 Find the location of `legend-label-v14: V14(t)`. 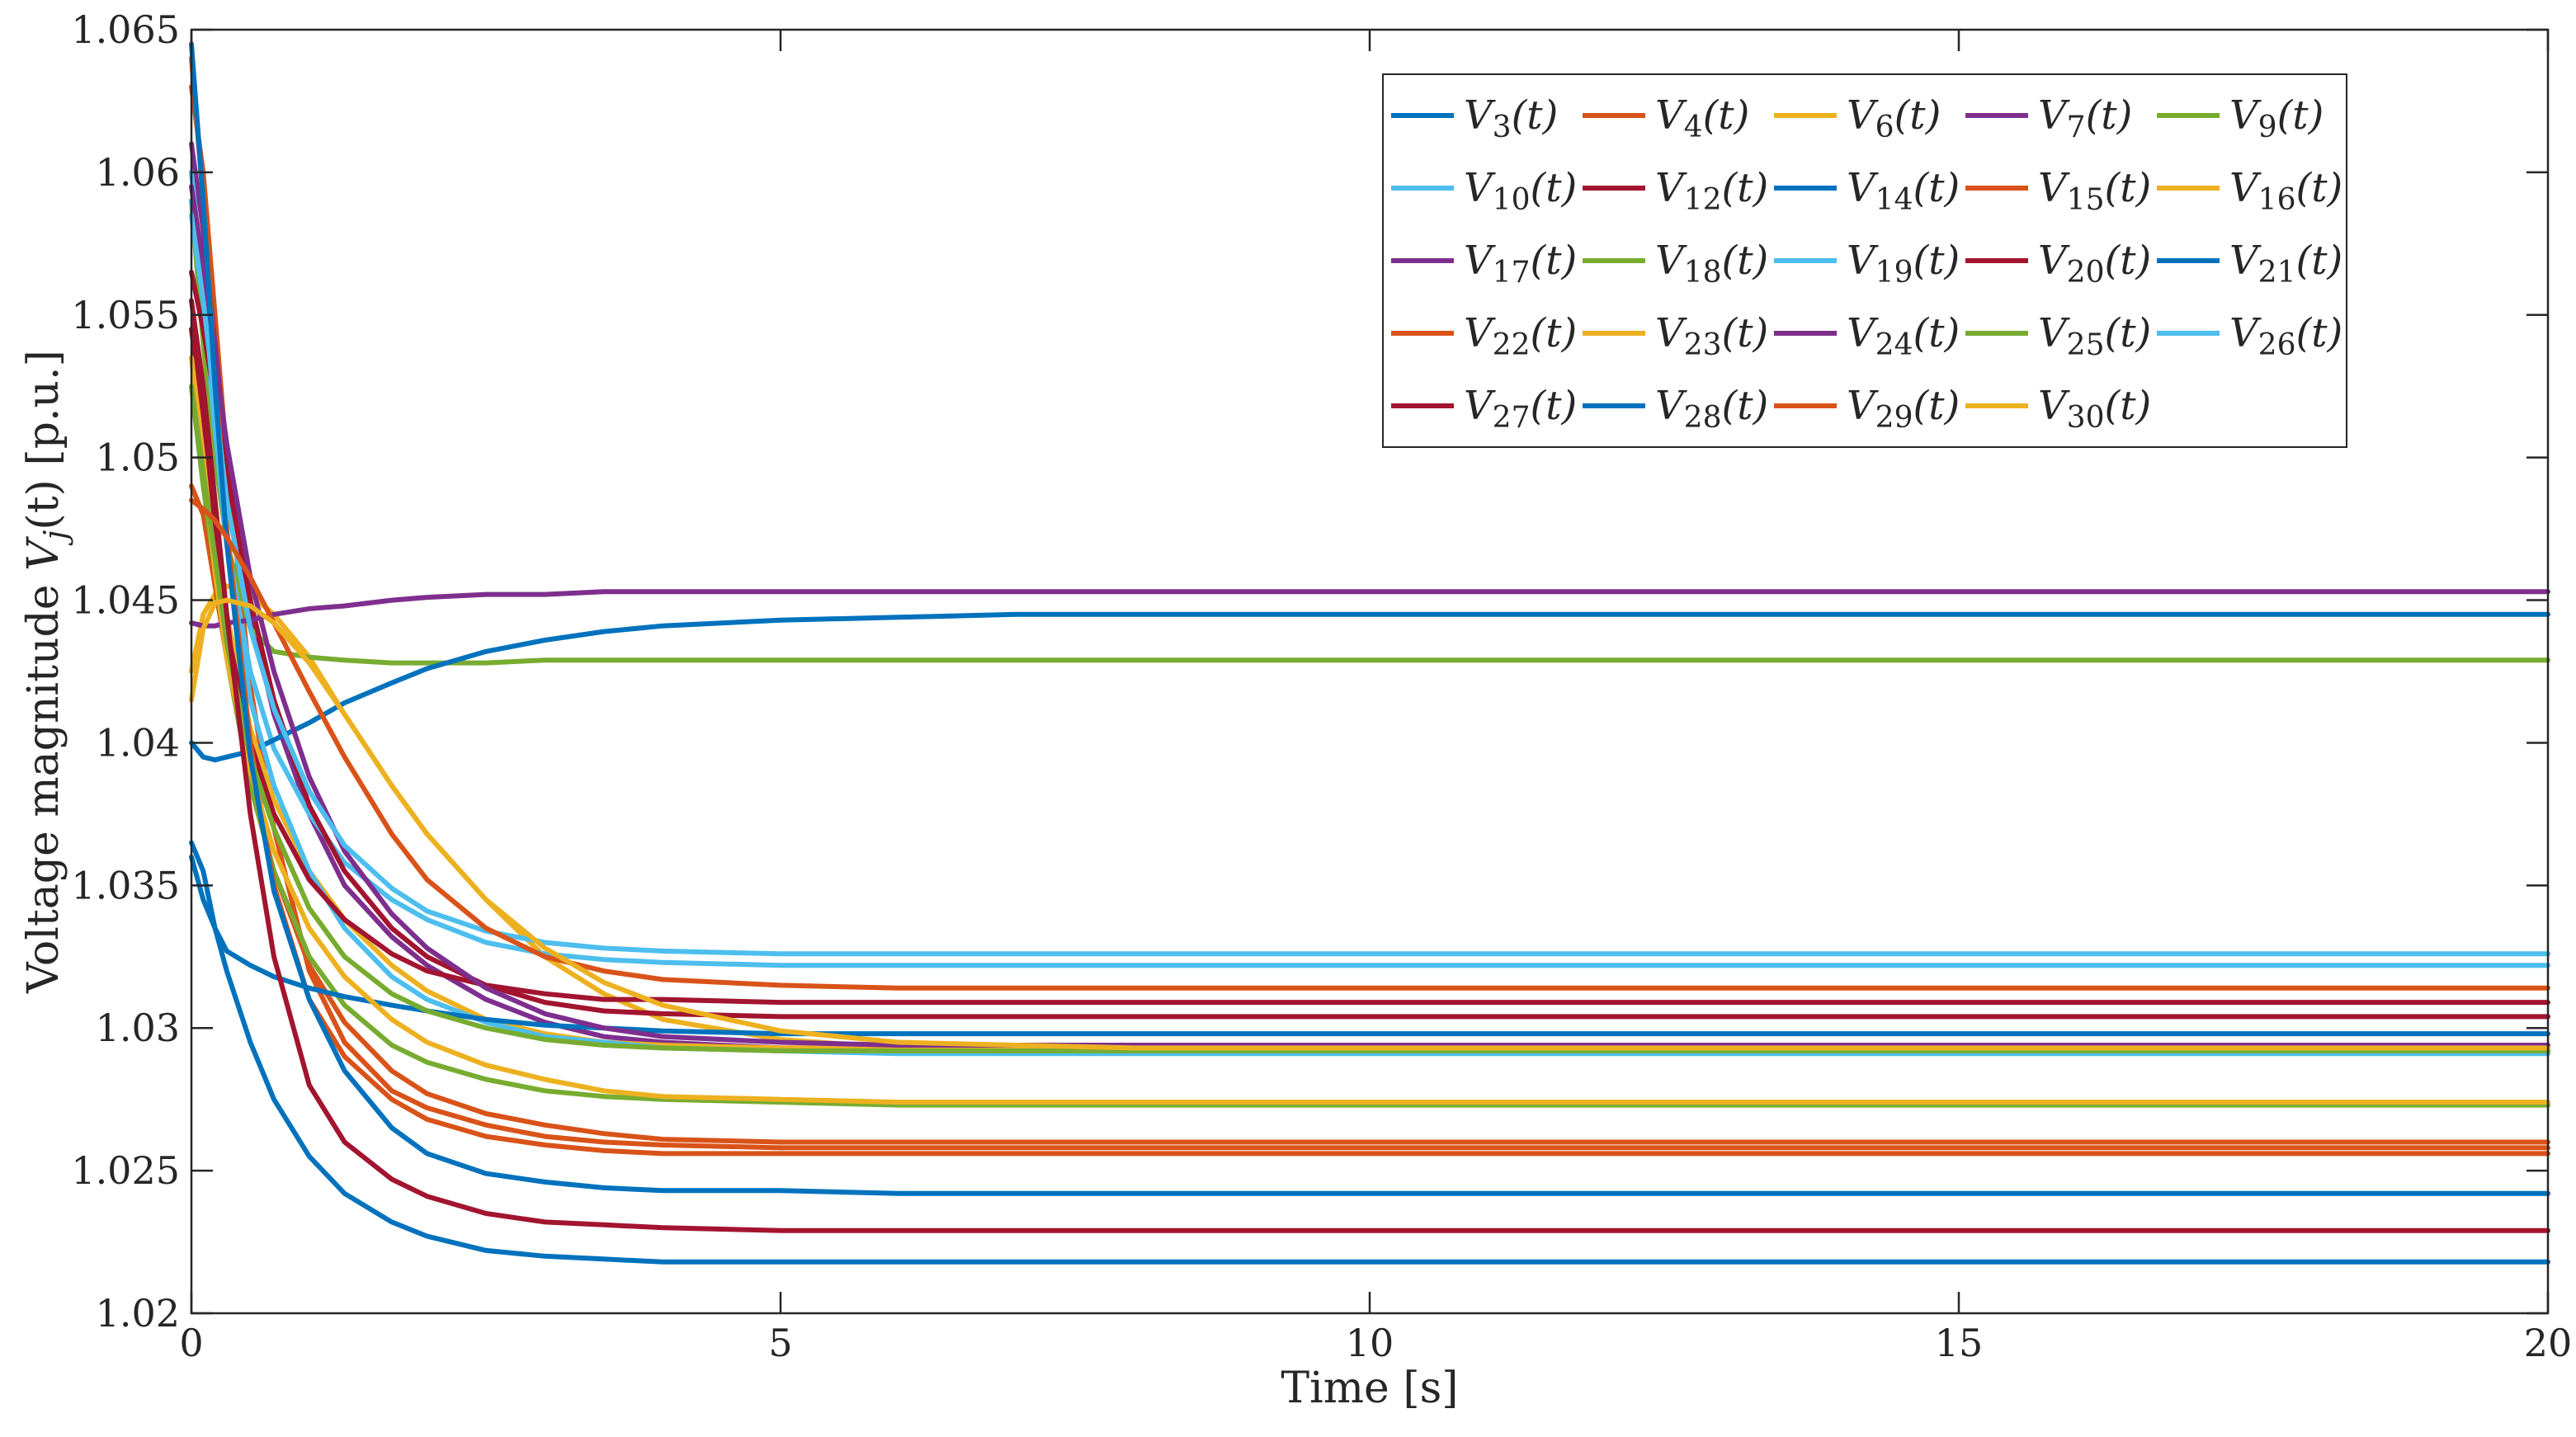

legend-label-v14: V14(t) is located at coordinates (1903, 191).